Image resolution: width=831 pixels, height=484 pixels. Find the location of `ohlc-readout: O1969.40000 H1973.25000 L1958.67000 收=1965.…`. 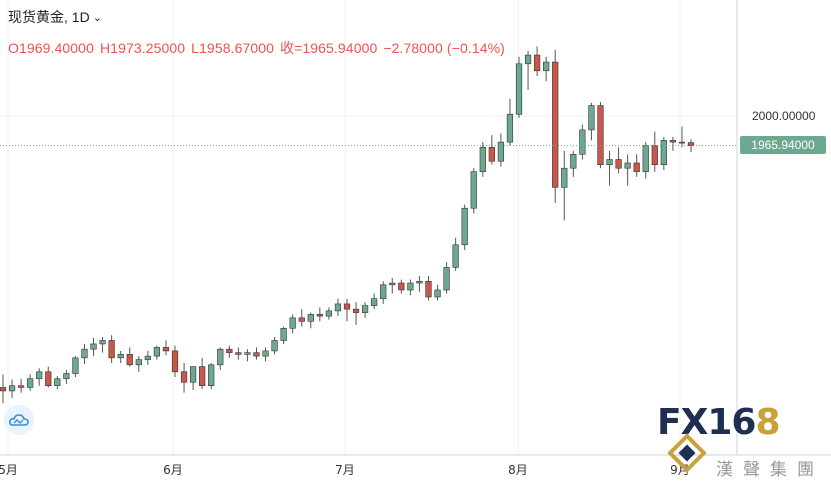

ohlc-readout: O1969.40000 H1973.25000 L1958.67000 收=1965.… is located at coordinates (259, 48).